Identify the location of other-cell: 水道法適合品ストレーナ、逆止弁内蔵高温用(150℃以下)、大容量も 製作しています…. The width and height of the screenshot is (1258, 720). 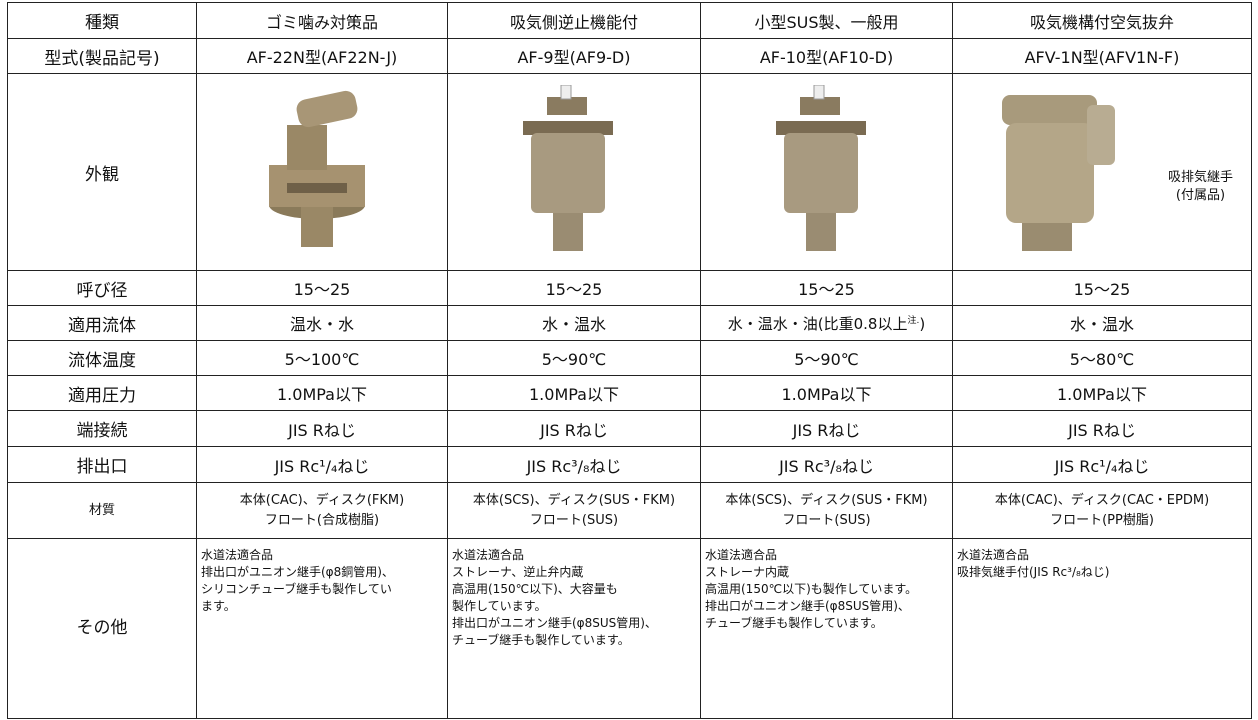
(574, 628).